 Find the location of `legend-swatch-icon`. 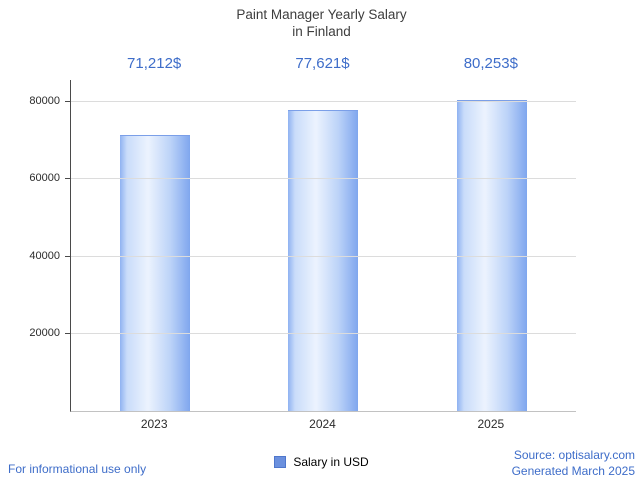

legend-swatch-icon is located at coordinates (280, 462).